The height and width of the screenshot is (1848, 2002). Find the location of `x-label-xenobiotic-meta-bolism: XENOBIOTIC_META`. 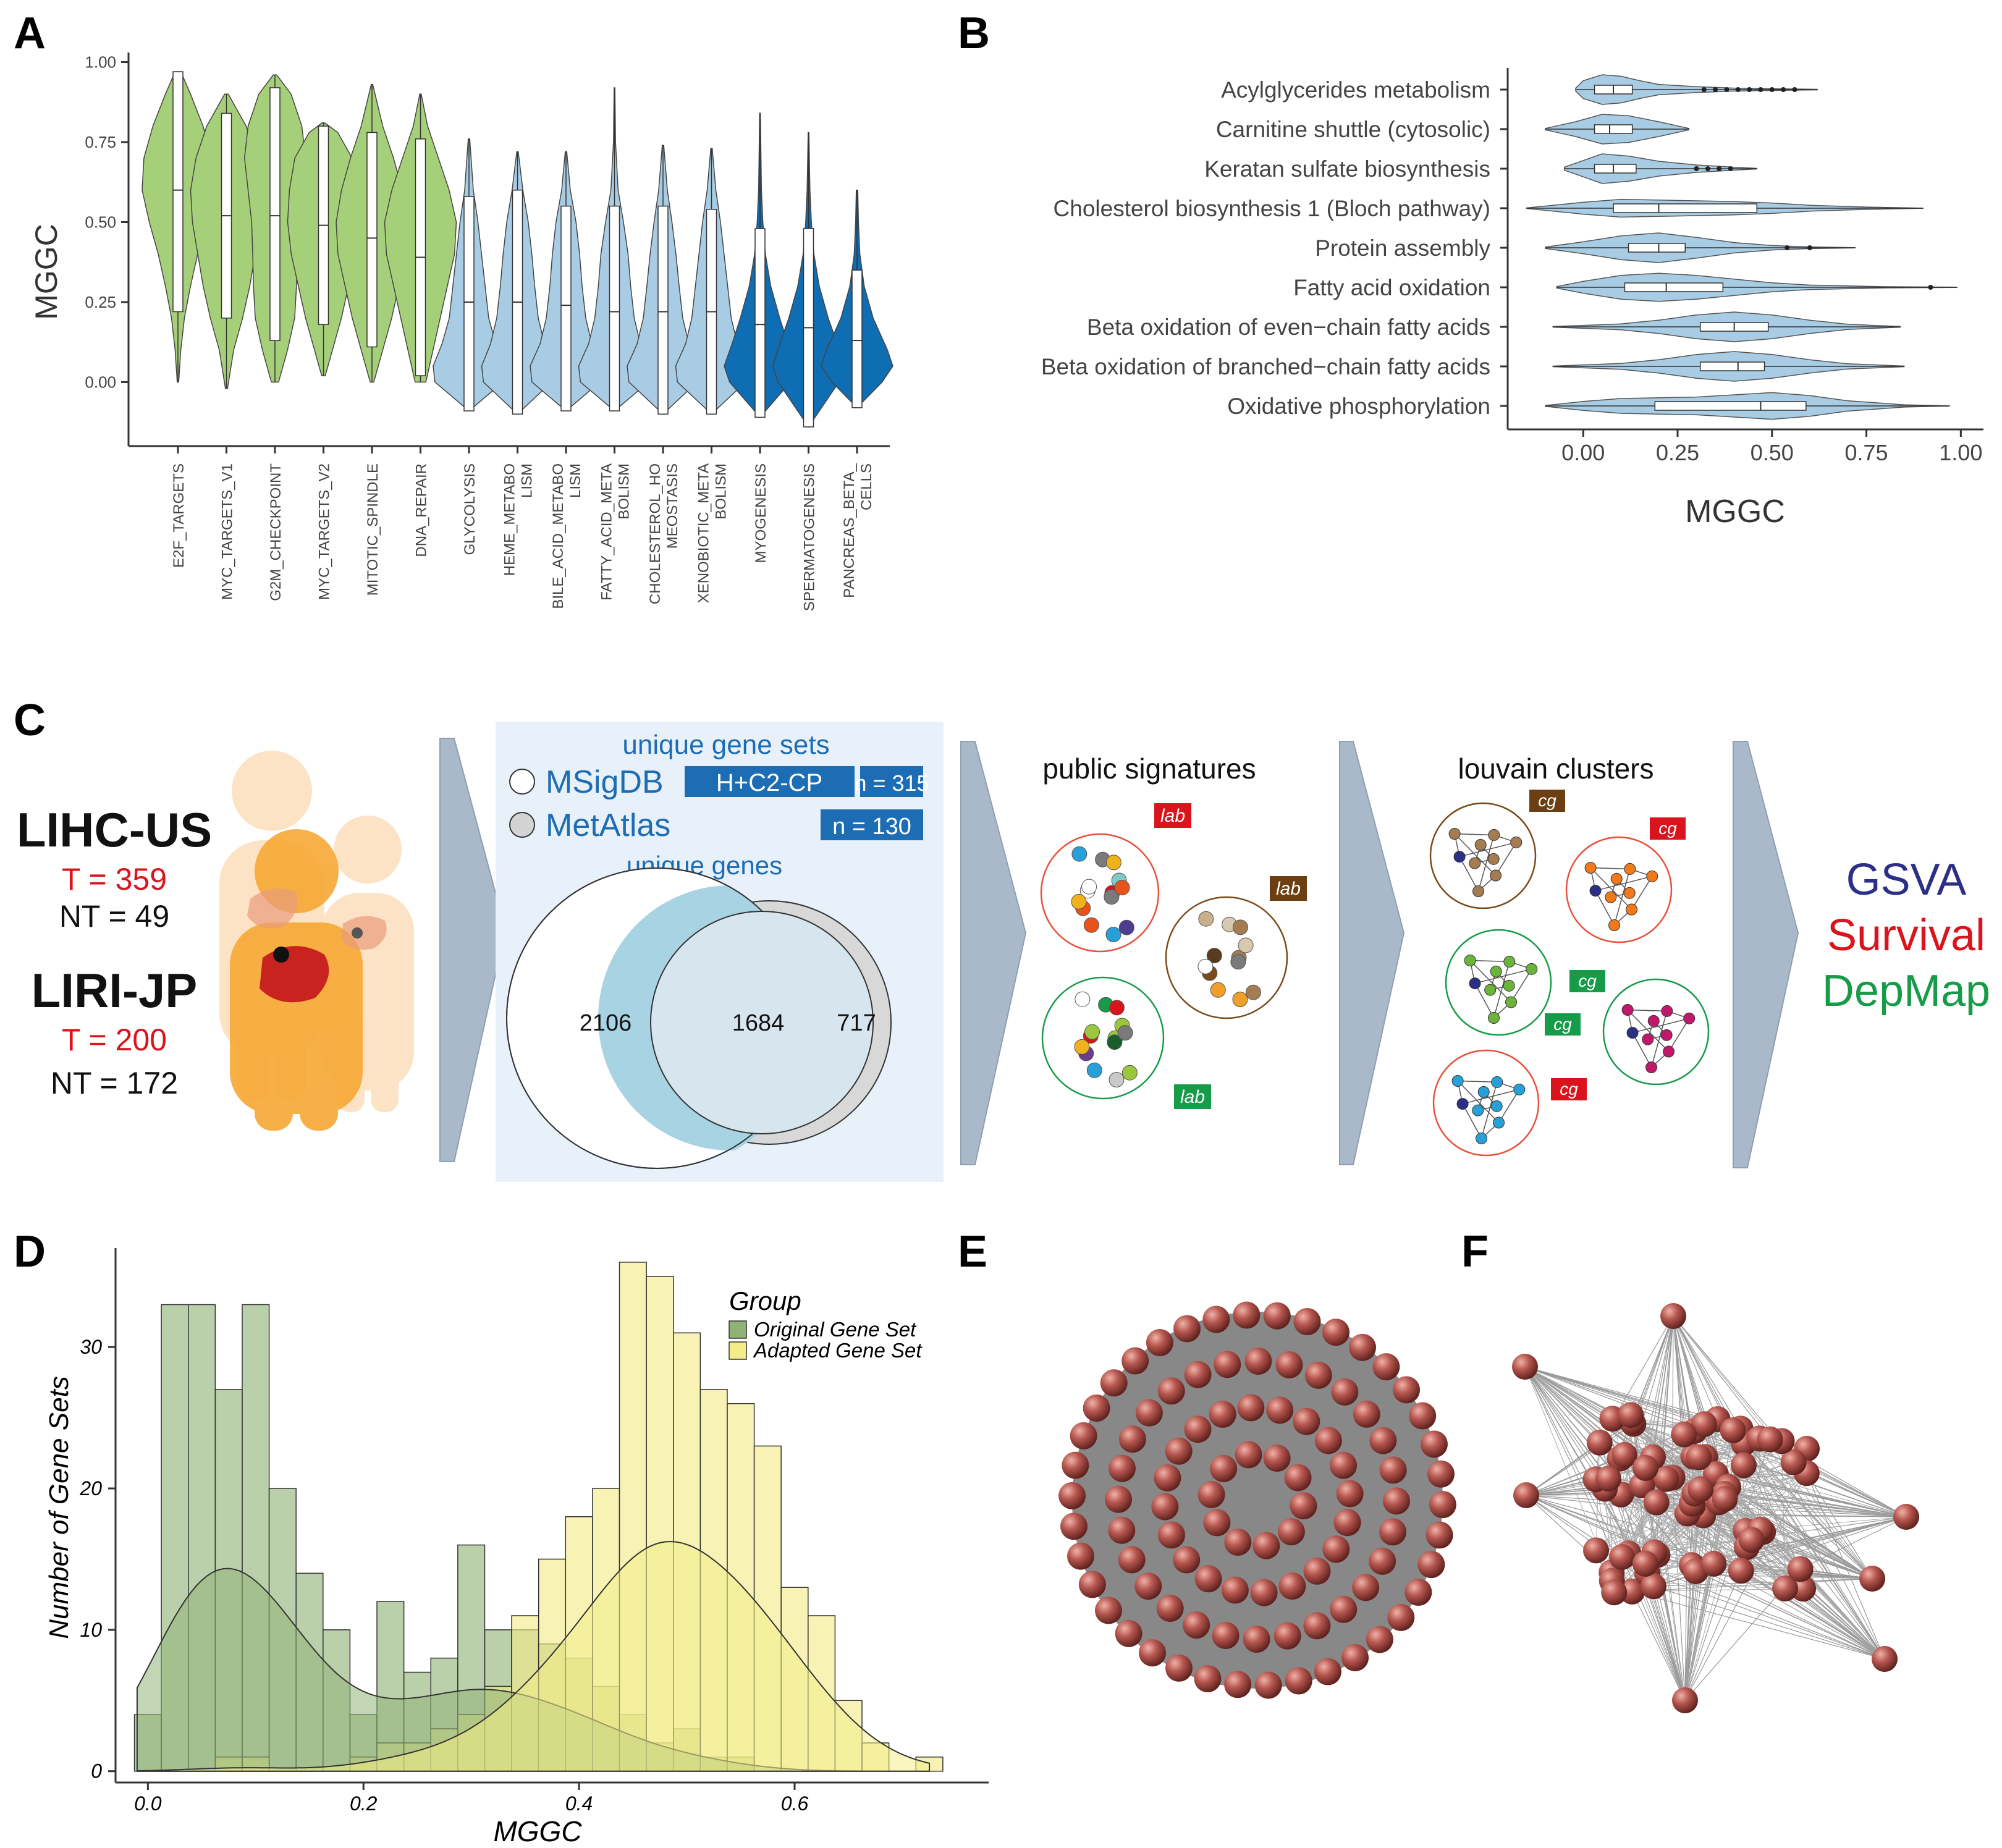

x-label-xenobiotic-meta-bolism: XENOBIOTIC_META is located at coordinates (704, 533).